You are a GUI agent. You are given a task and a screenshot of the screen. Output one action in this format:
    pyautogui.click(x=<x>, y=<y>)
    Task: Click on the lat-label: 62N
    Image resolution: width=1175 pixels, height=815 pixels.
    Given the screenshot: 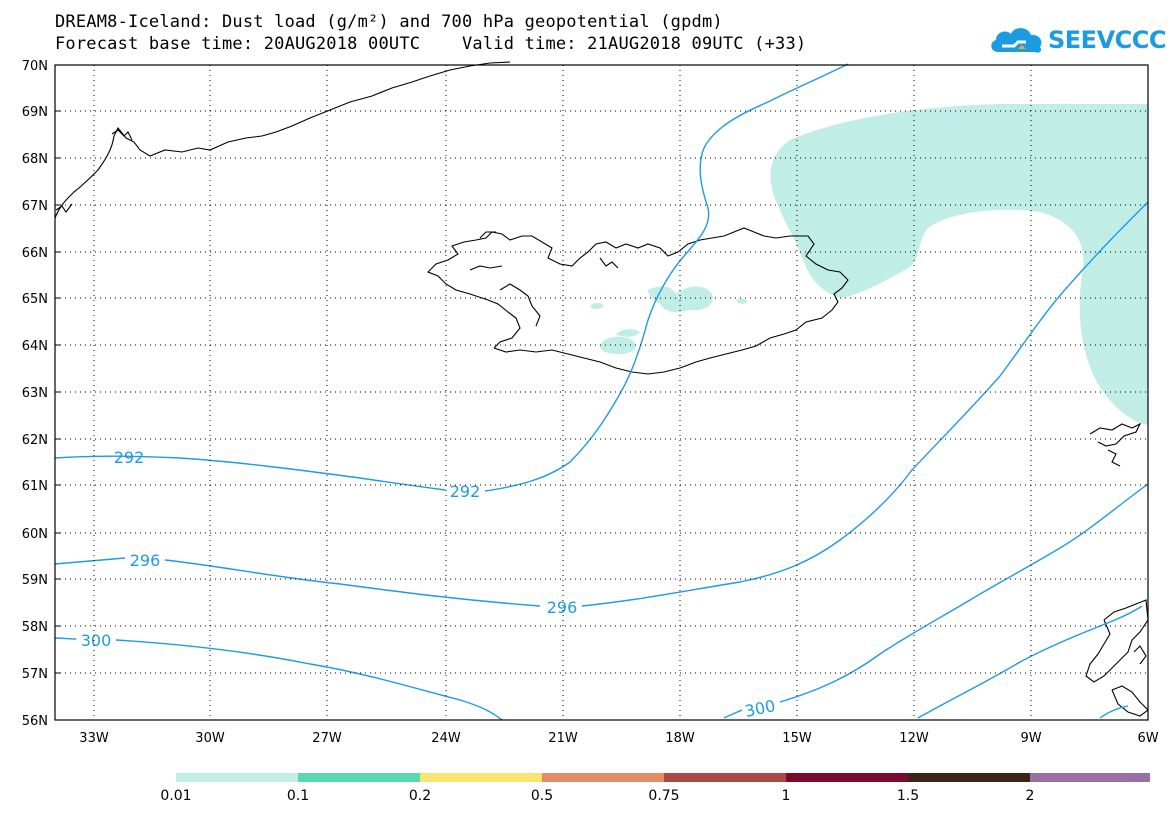 What is the action you would take?
    pyautogui.click(x=35, y=440)
    